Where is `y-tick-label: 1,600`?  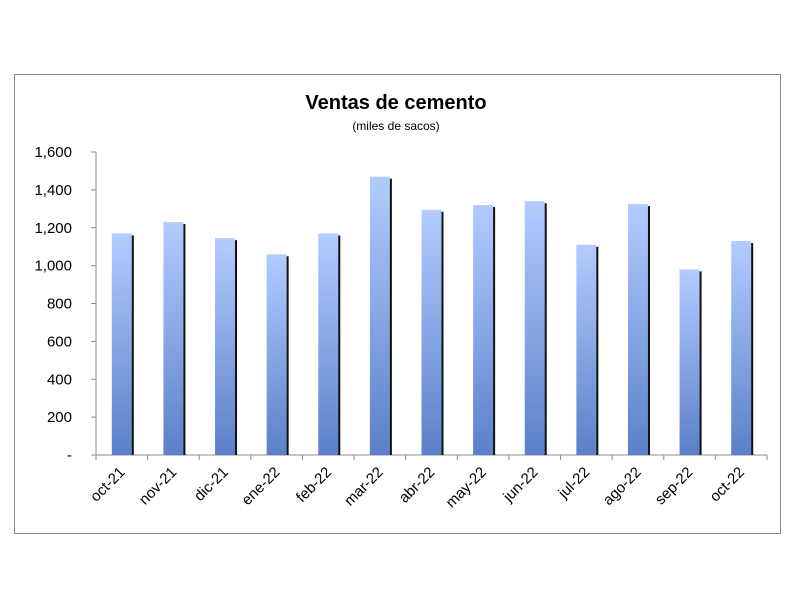 y-tick-label: 1,600 is located at coordinates (53, 152).